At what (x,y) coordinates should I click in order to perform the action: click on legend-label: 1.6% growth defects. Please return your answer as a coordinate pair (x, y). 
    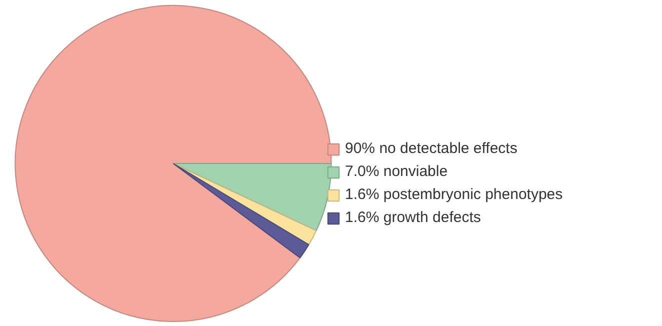
    Looking at the image, I should click on (413, 217).